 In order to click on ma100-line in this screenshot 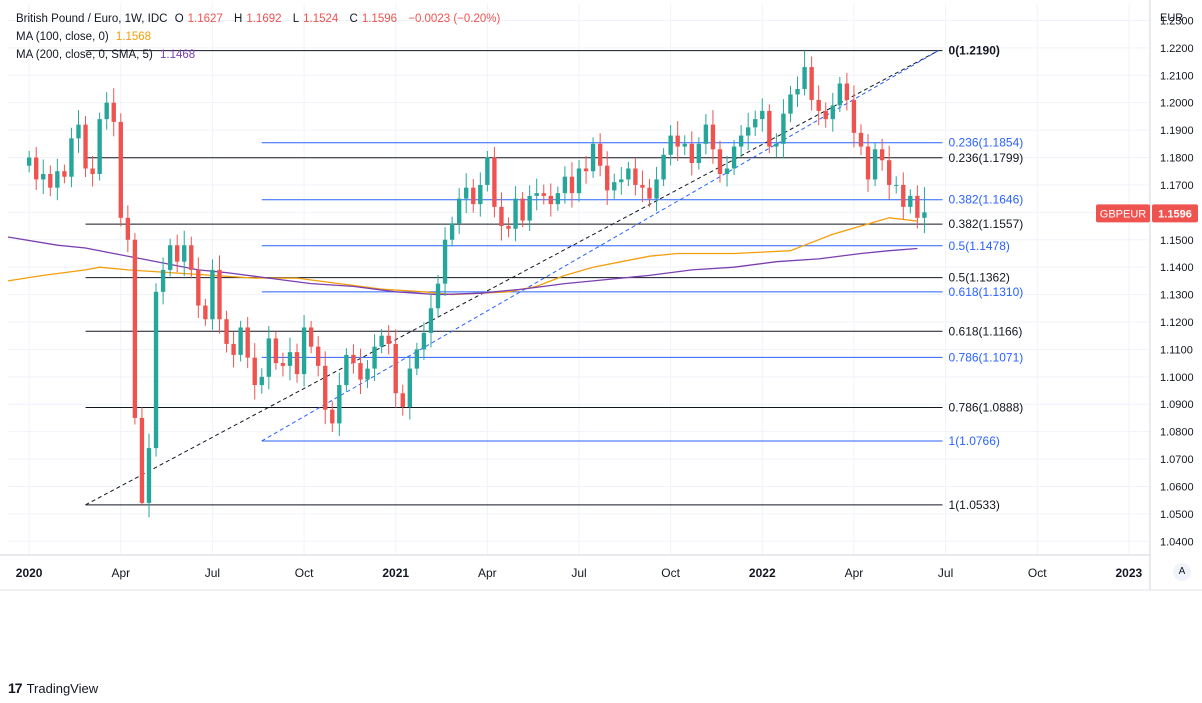, I will do `click(462, 256)`.